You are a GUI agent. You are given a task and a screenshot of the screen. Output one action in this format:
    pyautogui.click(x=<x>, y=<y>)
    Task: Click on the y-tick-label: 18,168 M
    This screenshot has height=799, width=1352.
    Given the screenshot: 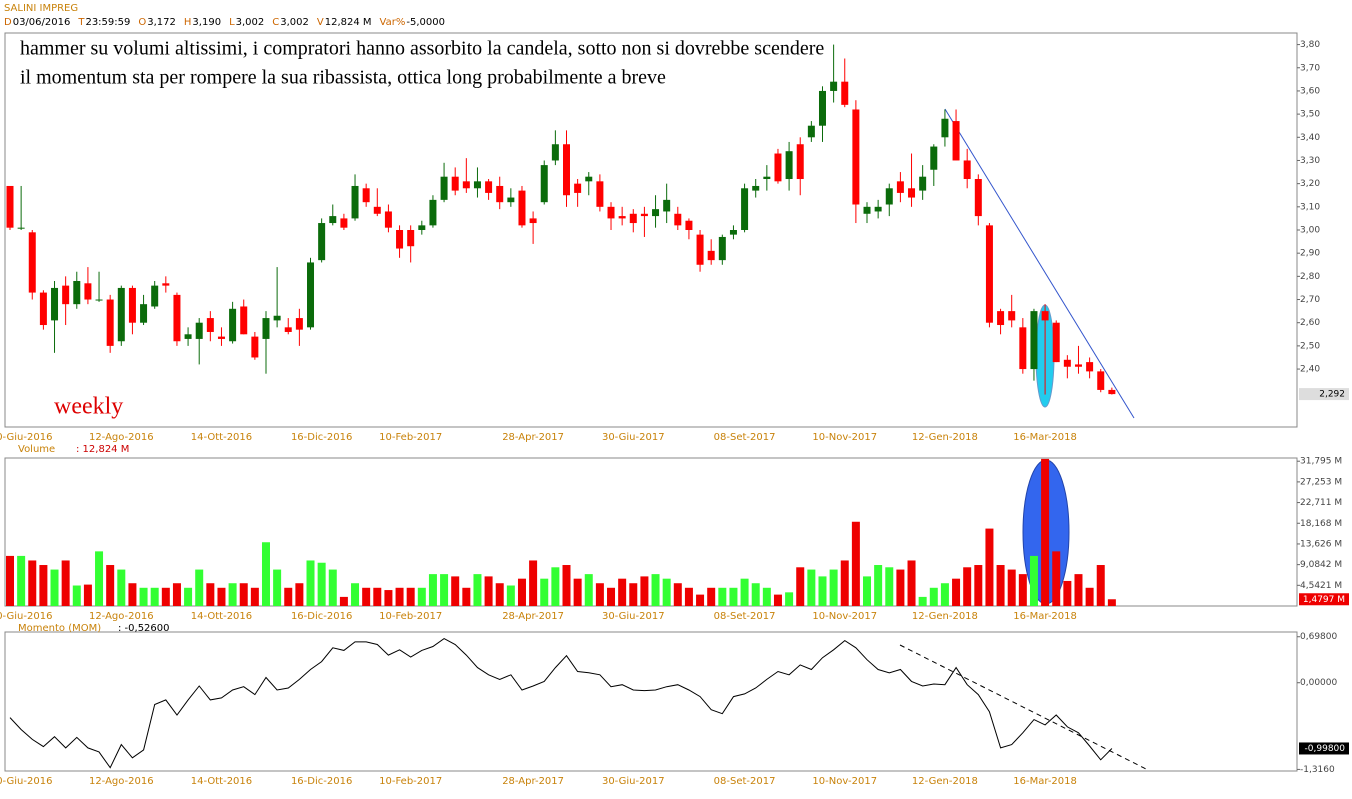 What is the action you would take?
    pyautogui.click(x=1321, y=524)
    